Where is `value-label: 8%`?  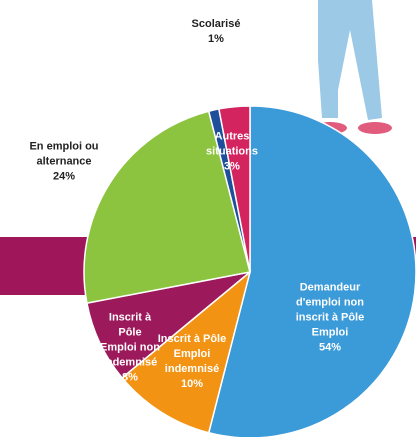 value-label: 8% is located at coordinates (130, 377).